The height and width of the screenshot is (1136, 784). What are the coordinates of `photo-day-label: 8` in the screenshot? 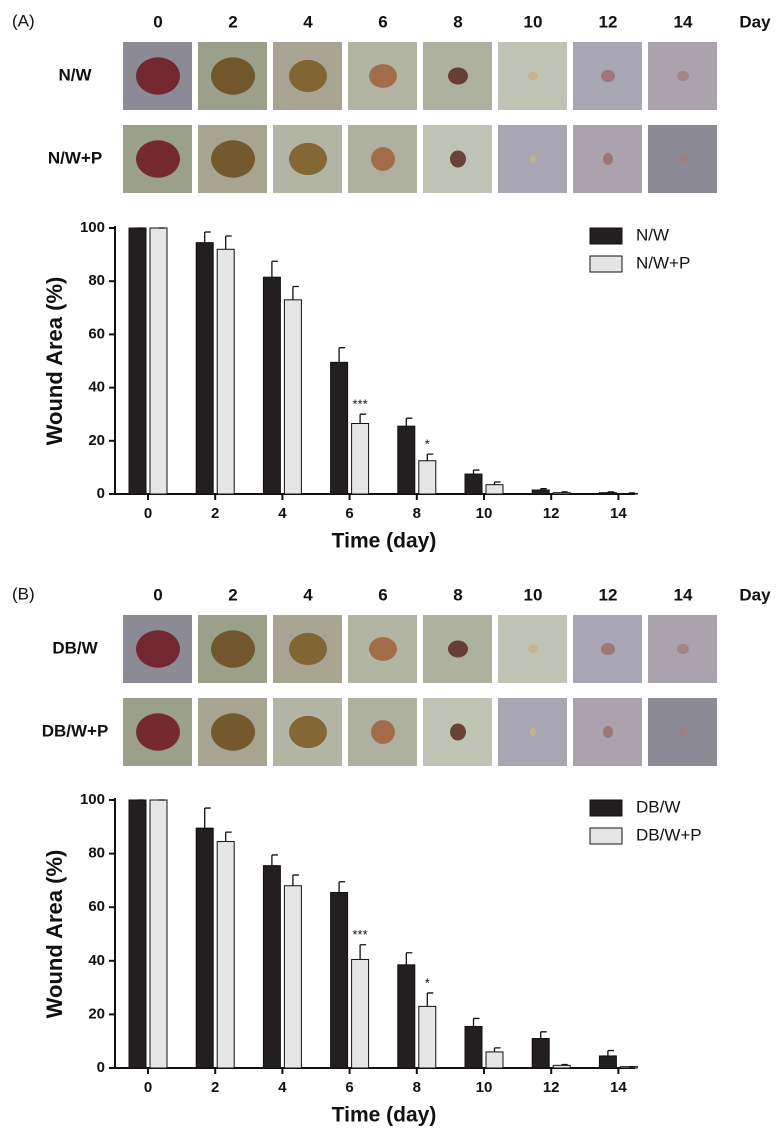 It's located at (457, 21).